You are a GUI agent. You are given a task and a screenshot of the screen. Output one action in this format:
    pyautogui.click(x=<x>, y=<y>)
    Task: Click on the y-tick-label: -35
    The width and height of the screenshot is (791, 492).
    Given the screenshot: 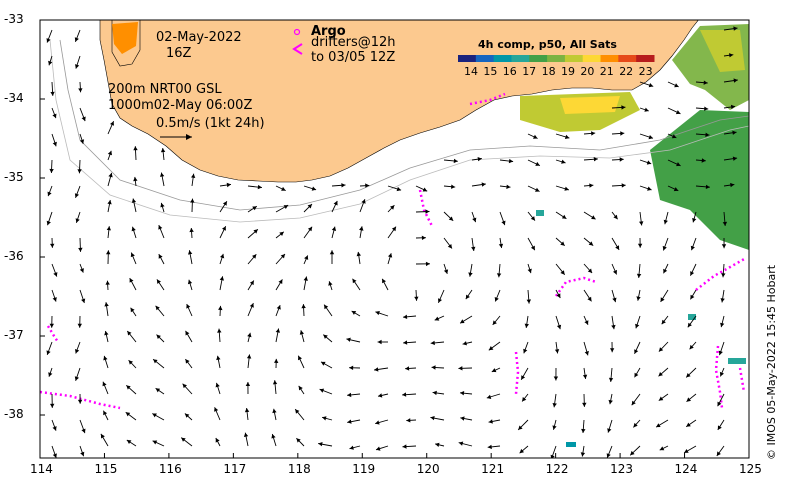 What is the action you would take?
    pyautogui.click(x=14, y=177)
    